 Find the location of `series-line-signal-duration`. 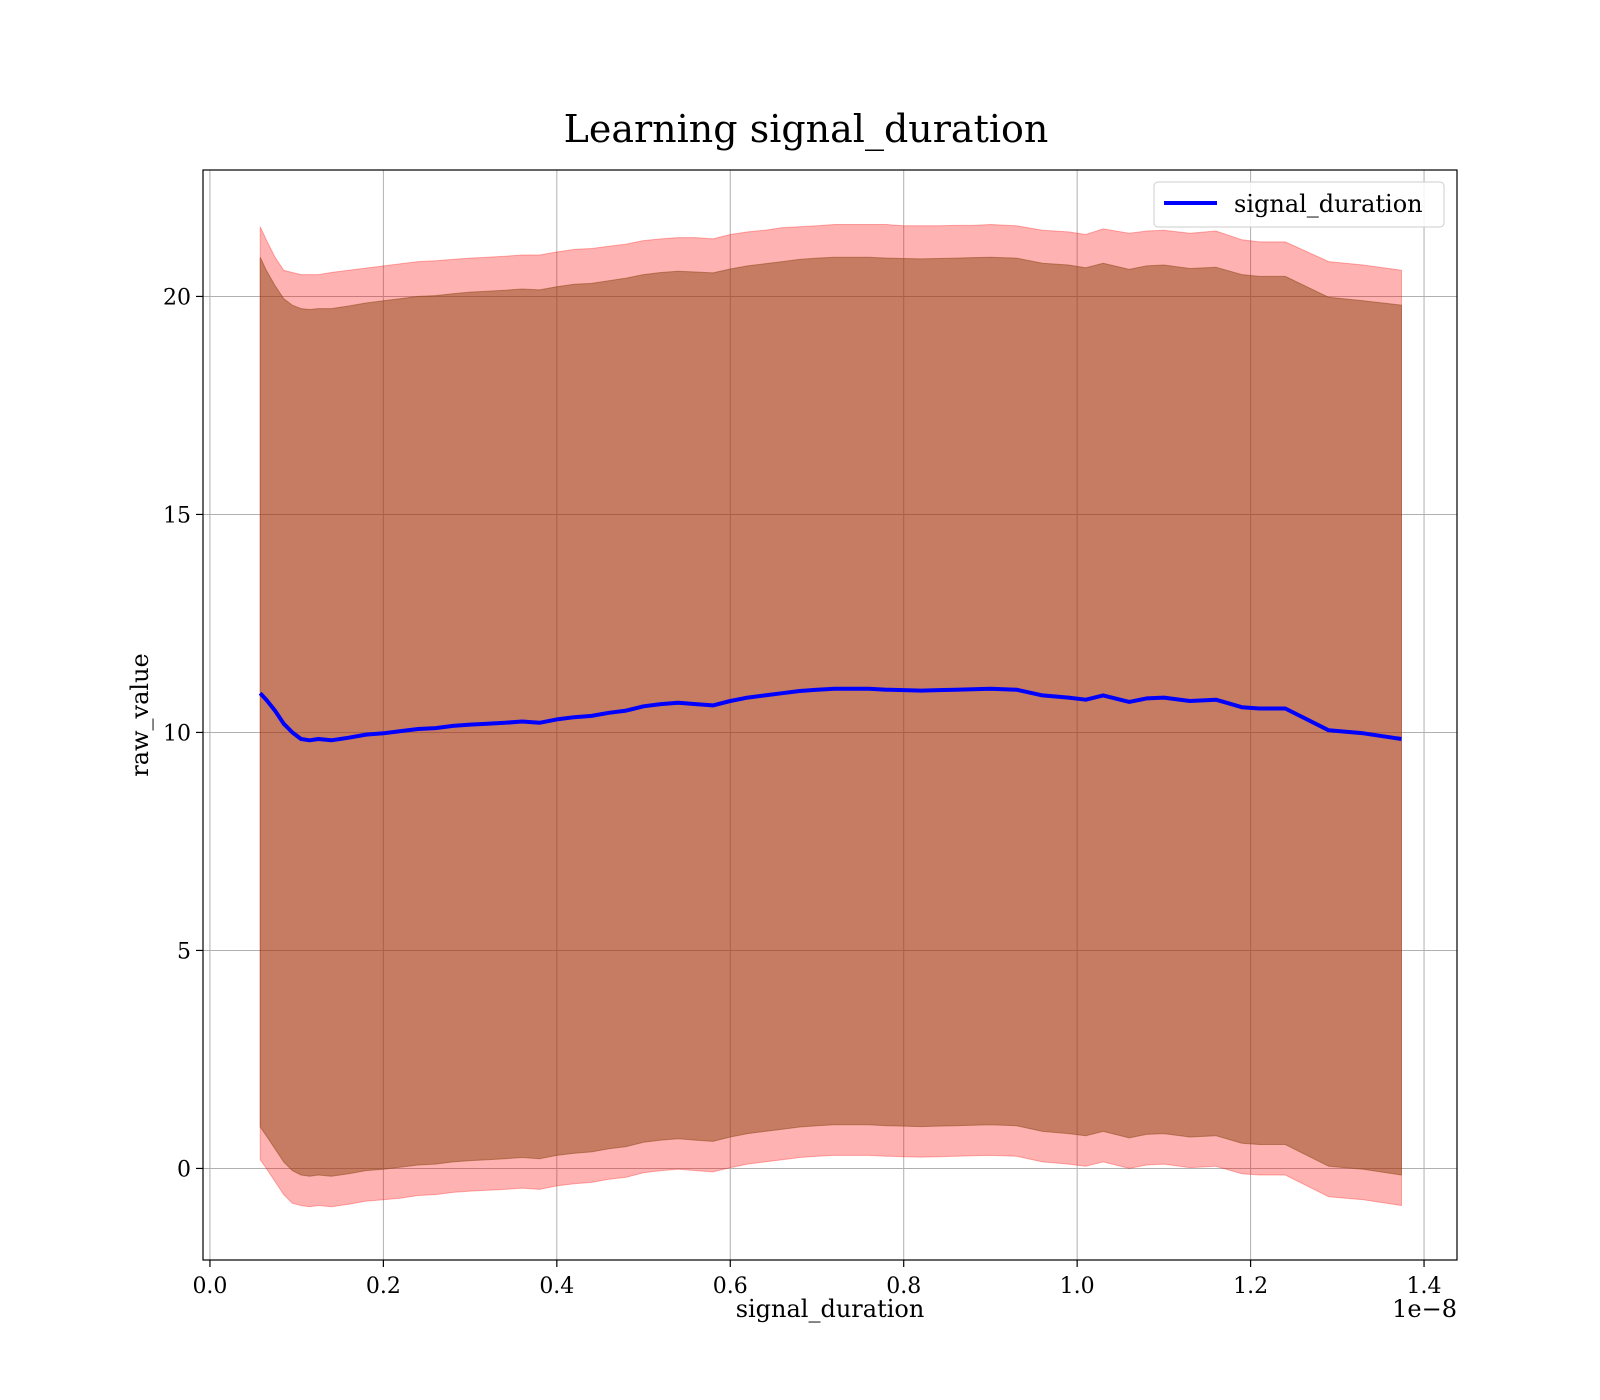

series-line-signal-duration is located at coordinates (830, 714).